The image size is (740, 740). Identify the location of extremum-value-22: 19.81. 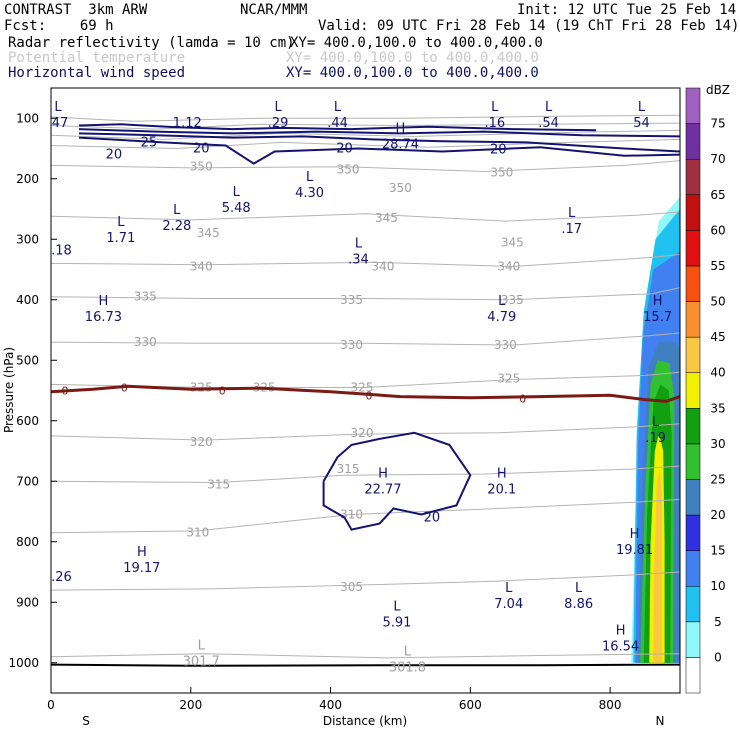
(634, 550).